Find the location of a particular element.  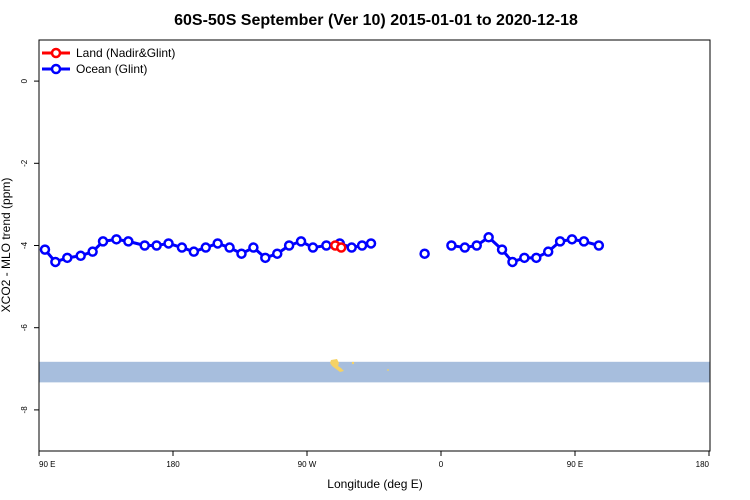

y-axis: 0 -2 -4 -6 -8 is located at coordinates (29, 245).